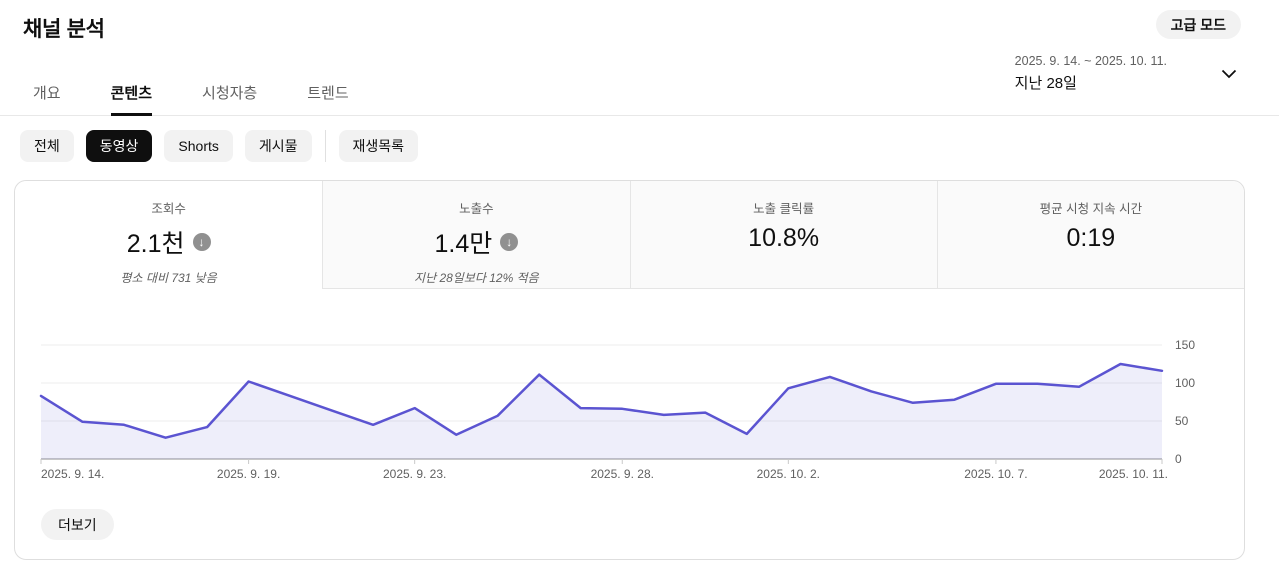  What do you see at coordinates (230, 93) in the screenshot?
I see `tab-audience: 시청자층` at bounding box center [230, 93].